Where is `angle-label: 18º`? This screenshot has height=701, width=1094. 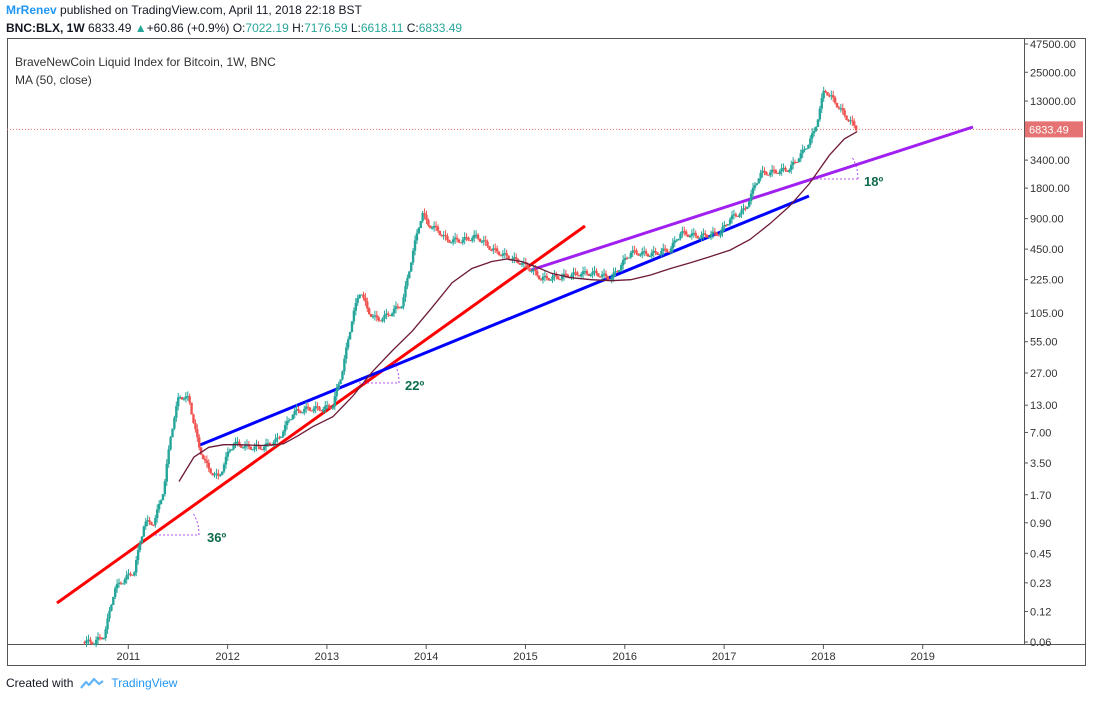
angle-label: 18º is located at coordinates (873, 181).